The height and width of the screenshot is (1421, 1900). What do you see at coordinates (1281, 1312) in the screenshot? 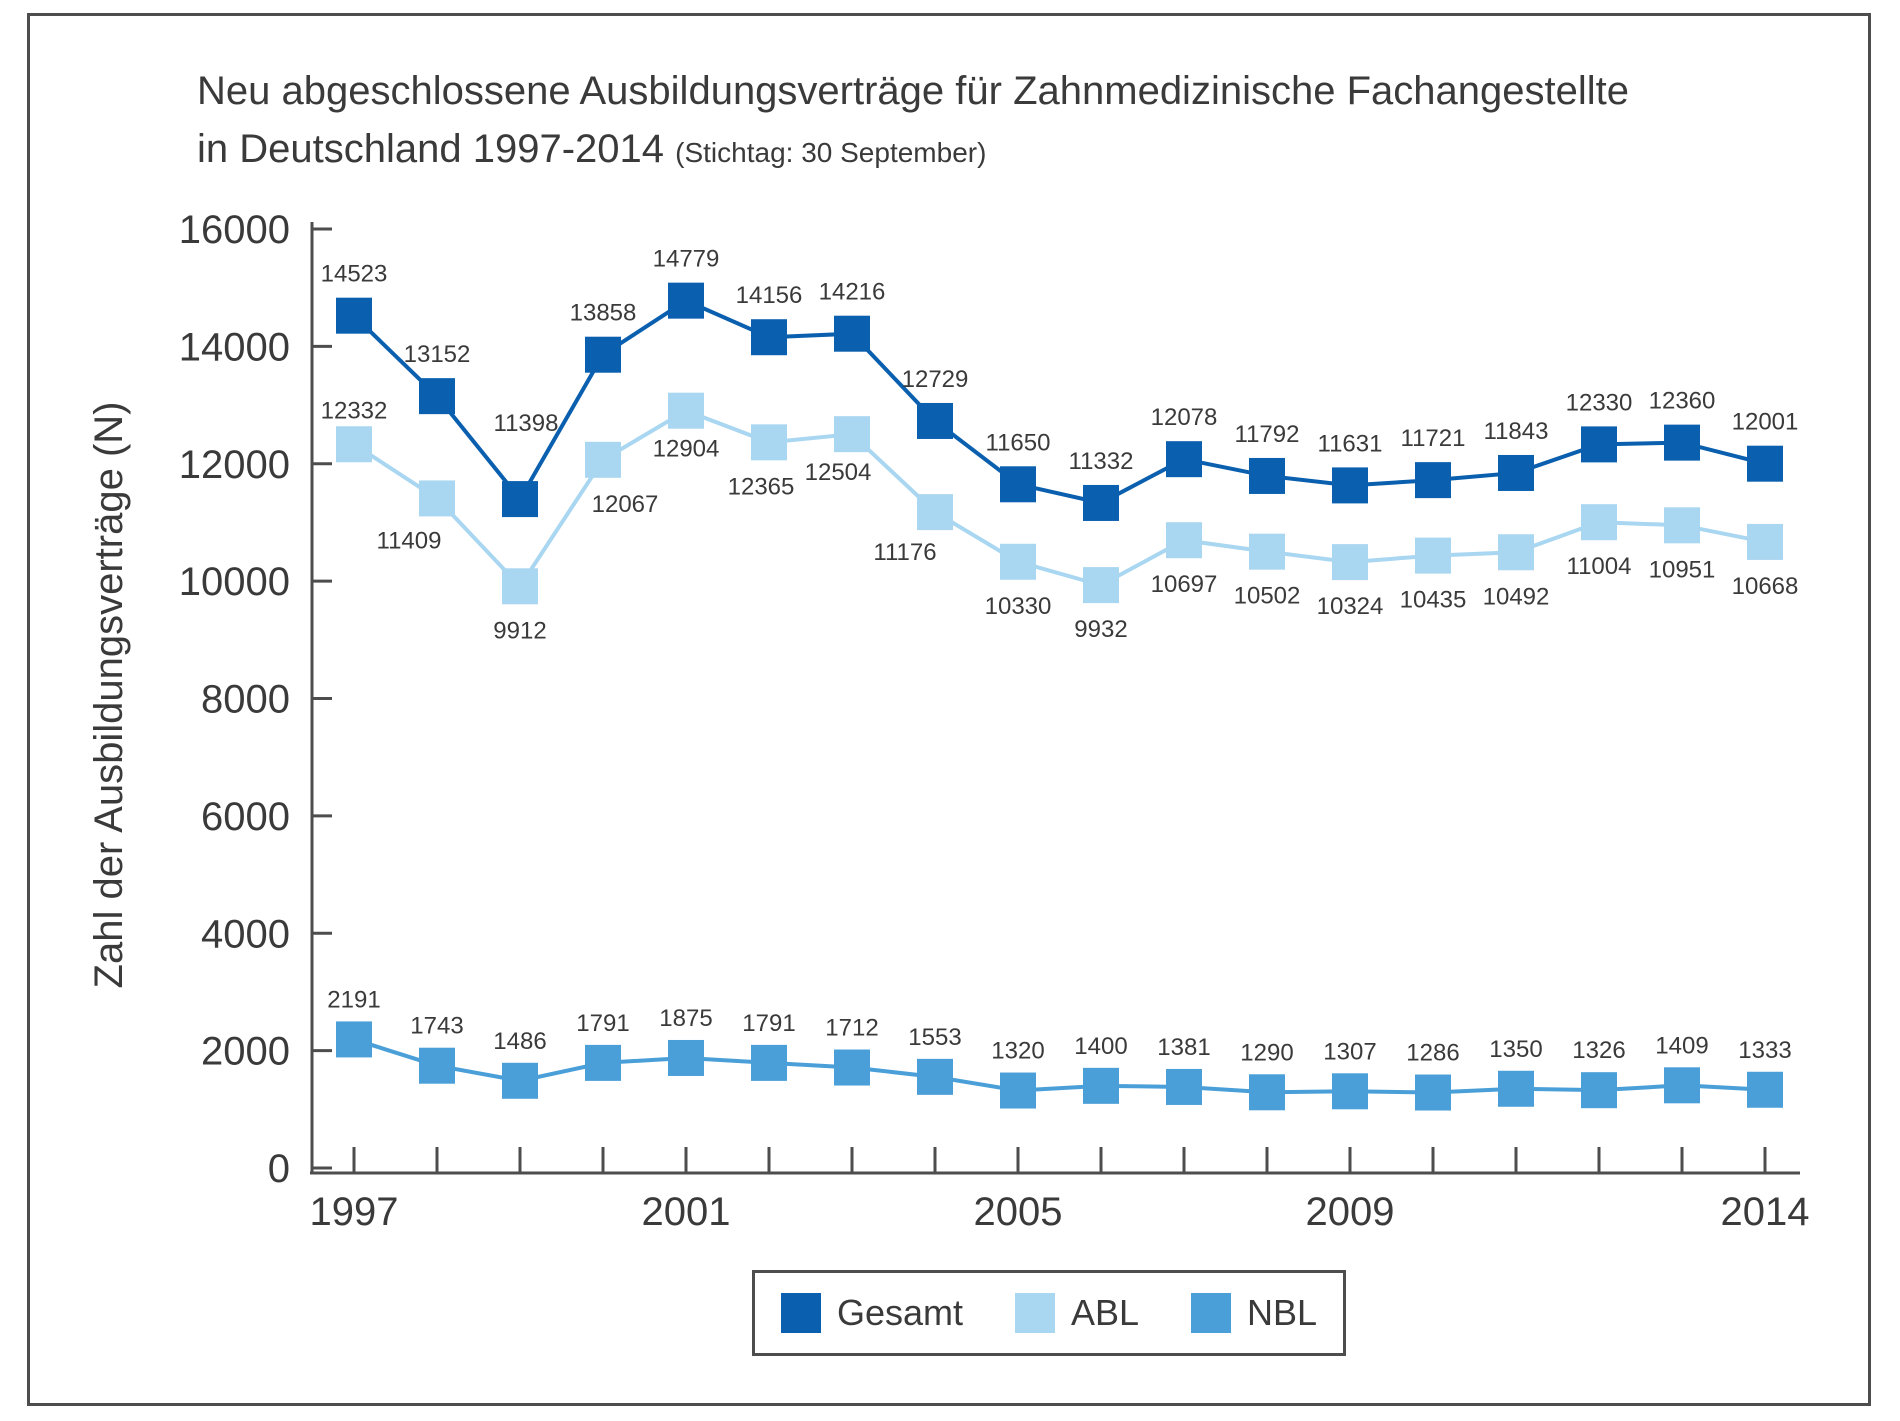
I see `legend-label-nbl: NBL` at bounding box center [1281, 1312].